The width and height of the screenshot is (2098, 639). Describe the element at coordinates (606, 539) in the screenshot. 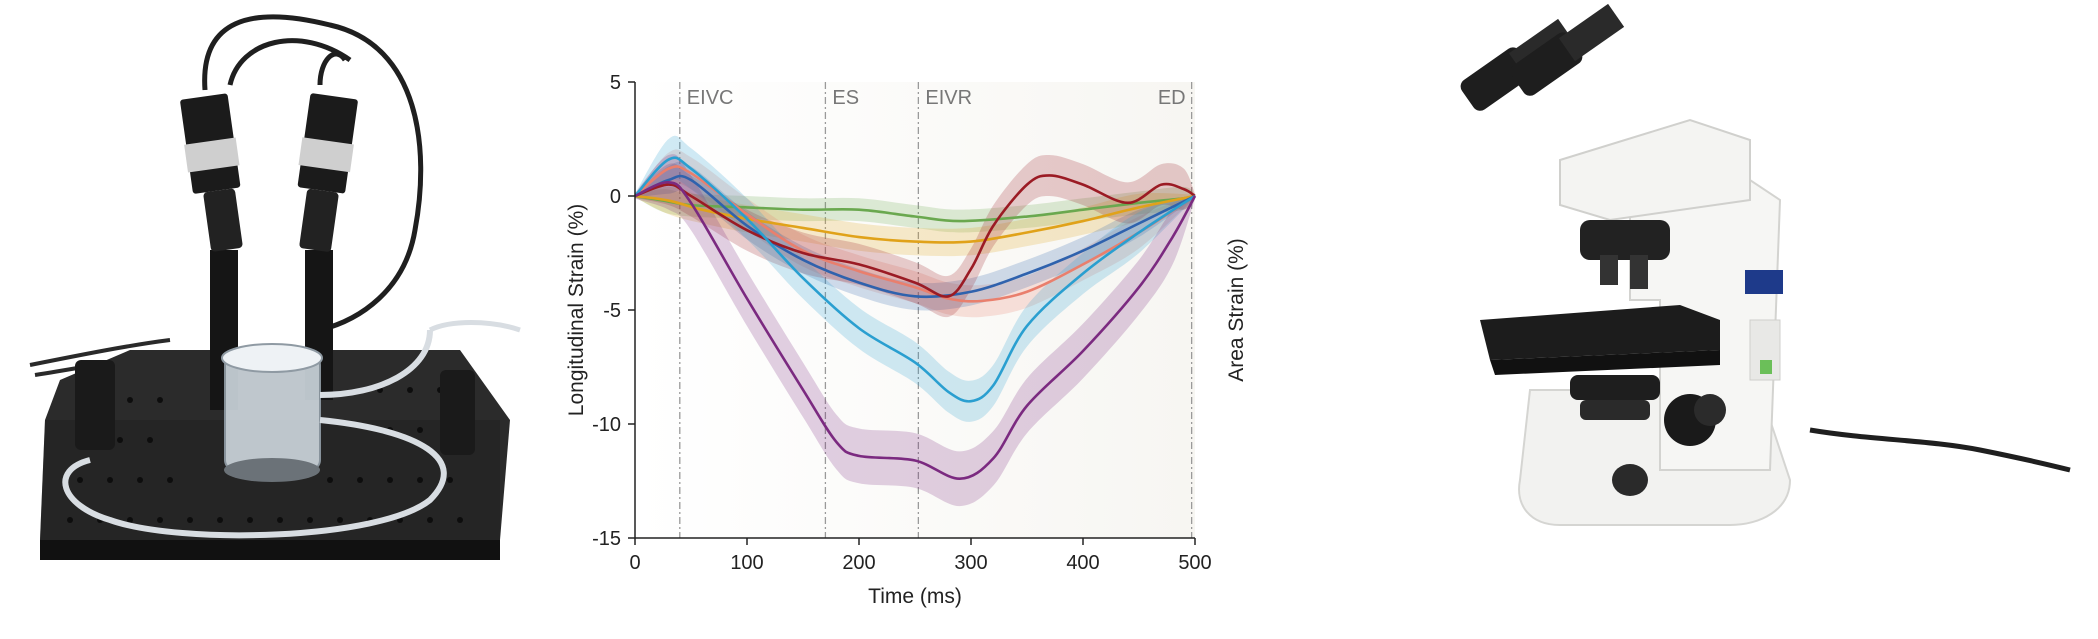

I see `y-tick-label: -15` at that location.